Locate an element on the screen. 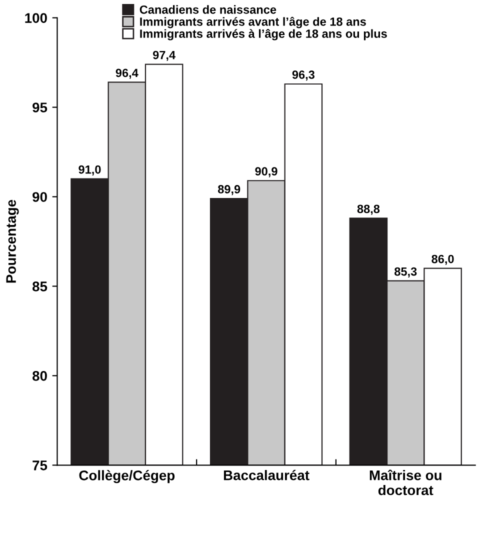 The width and height of the screenshot is (485, 539). legend-label: Immigrants arrivés à l’âge de 18 ans ou plus is located at coordinates (263, 34).